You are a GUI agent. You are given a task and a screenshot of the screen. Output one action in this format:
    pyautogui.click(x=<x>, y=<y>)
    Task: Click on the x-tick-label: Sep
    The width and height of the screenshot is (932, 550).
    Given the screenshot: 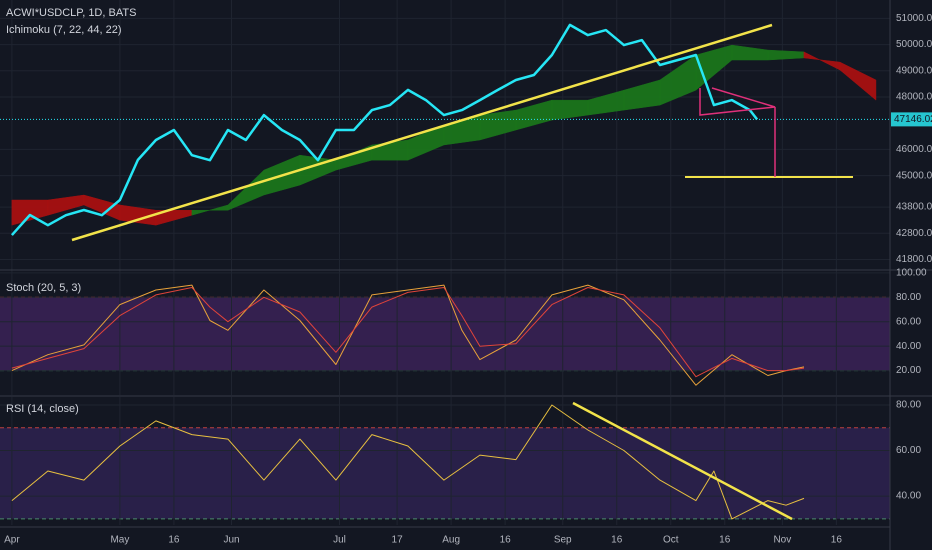 What is the action you would take?
    pyautogui.click(x=563, y=540)
    